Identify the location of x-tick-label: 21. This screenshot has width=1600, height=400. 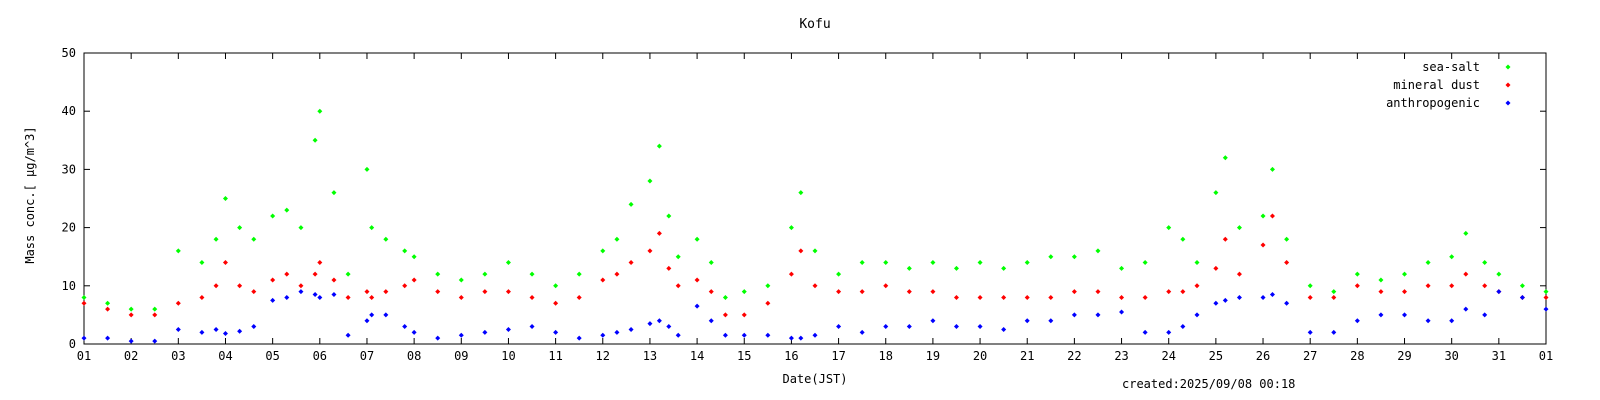
(1027, 356).